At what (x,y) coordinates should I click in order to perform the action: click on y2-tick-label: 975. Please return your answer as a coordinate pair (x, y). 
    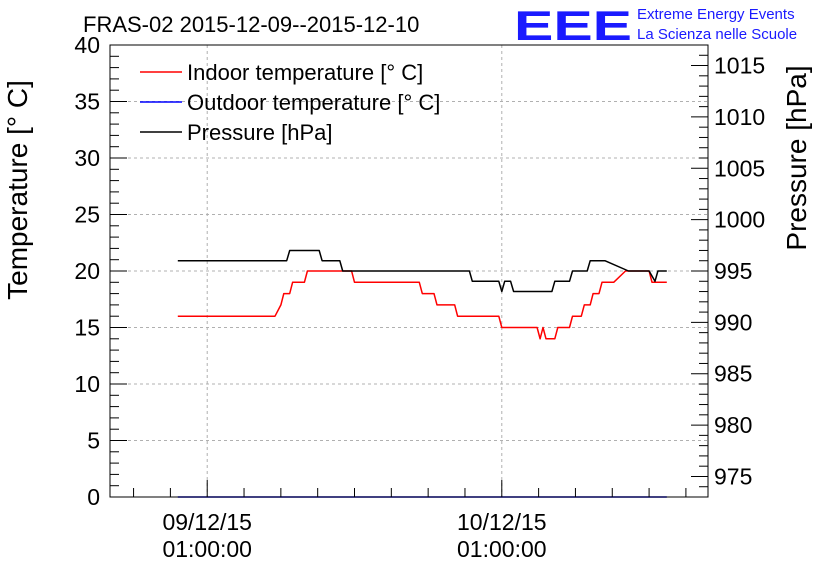
    Looking at the image, I should click on (733, 476).